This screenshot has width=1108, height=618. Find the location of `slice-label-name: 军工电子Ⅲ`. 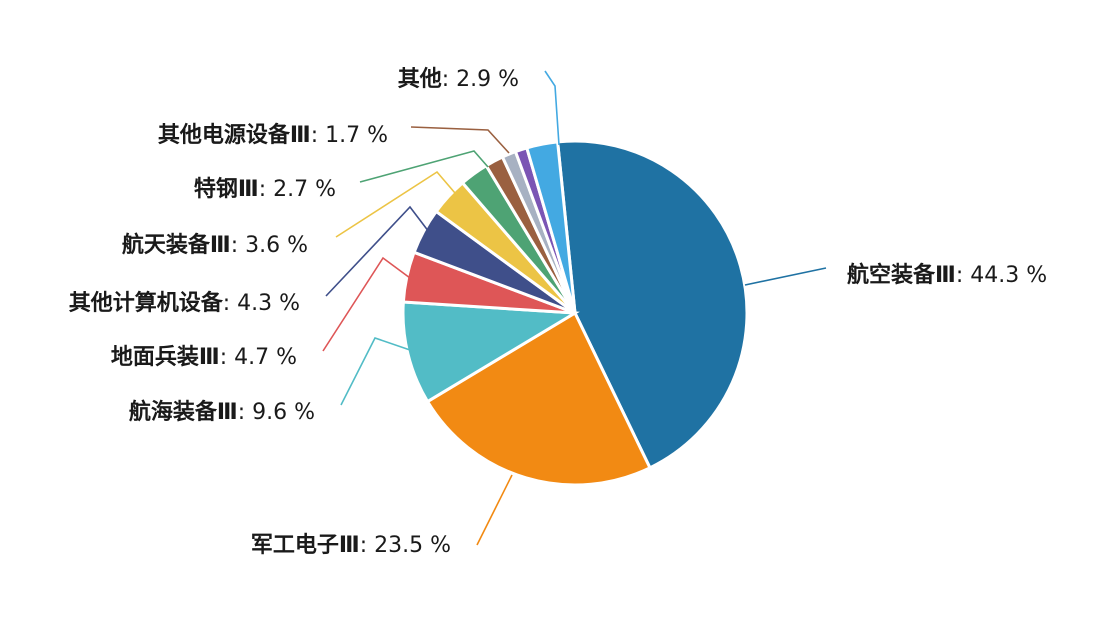

slice-label-name: 军工电子Ⅲ is located at coordinates (305, 545).